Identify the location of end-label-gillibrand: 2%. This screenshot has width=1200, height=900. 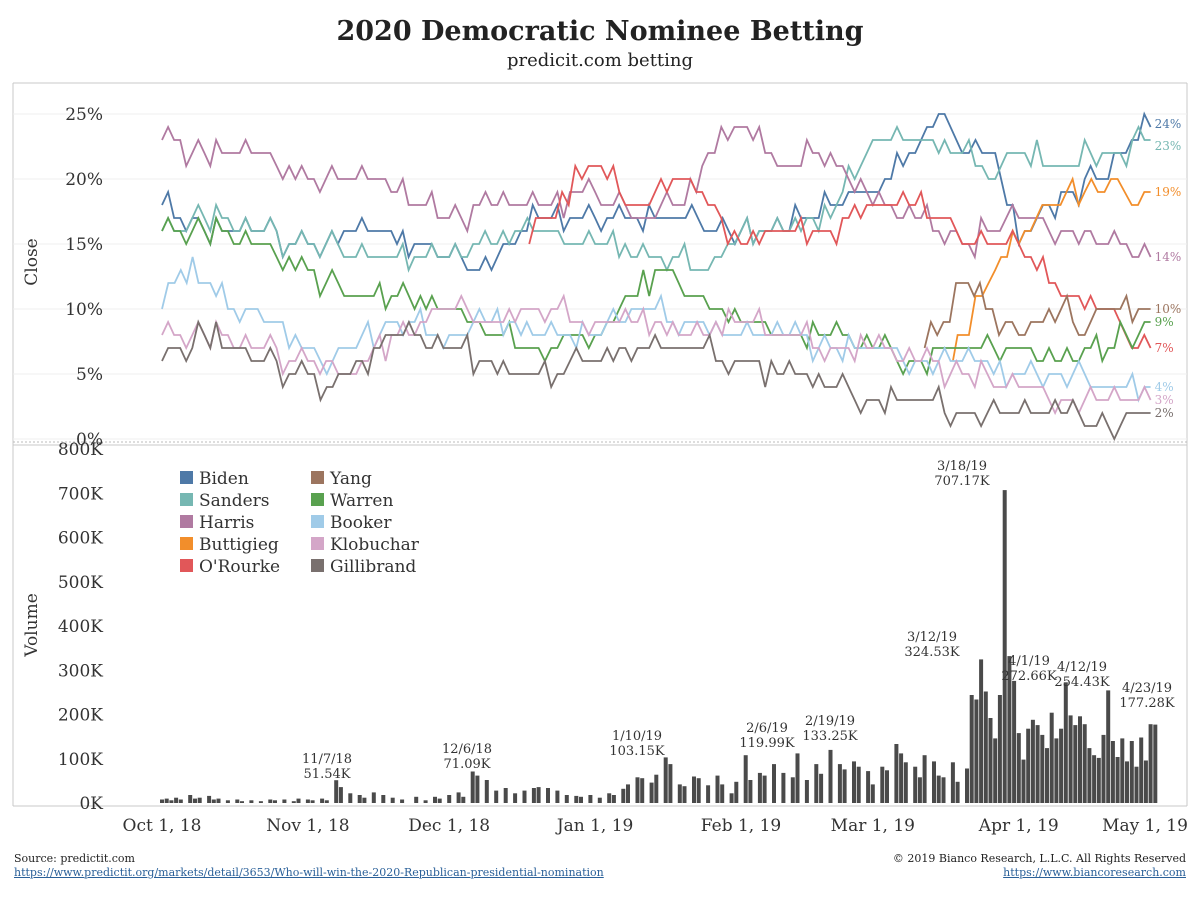
(1164, 413).